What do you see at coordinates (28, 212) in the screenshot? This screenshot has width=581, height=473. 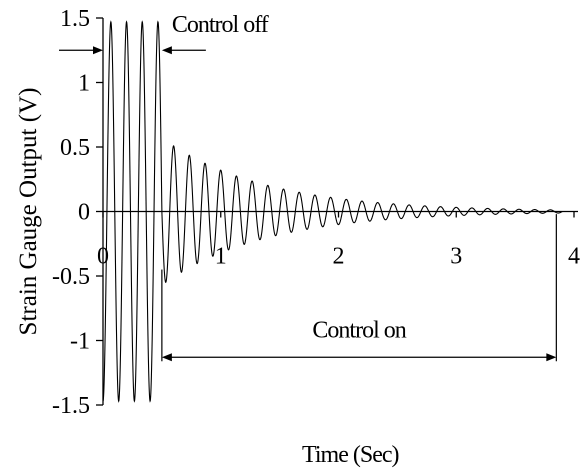 I see `y-axis-label: Strain Gauge Output (V)` at bounding box center [28, 212].